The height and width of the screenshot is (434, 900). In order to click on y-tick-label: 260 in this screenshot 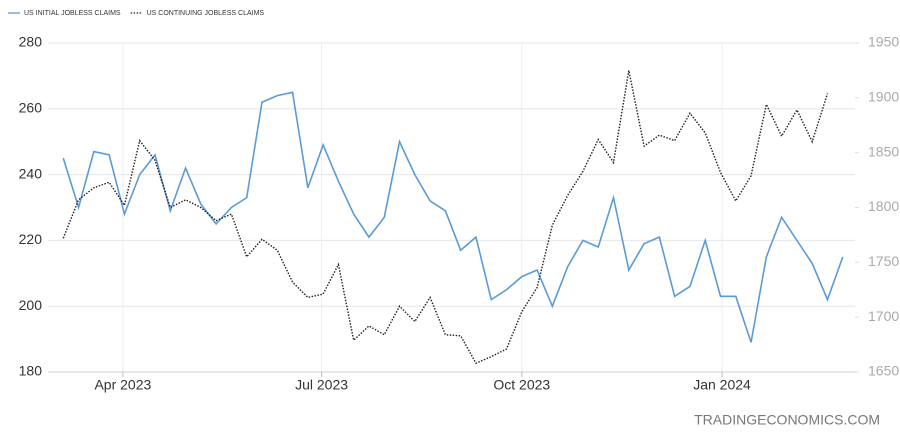, I will do `click(31, 108)`.